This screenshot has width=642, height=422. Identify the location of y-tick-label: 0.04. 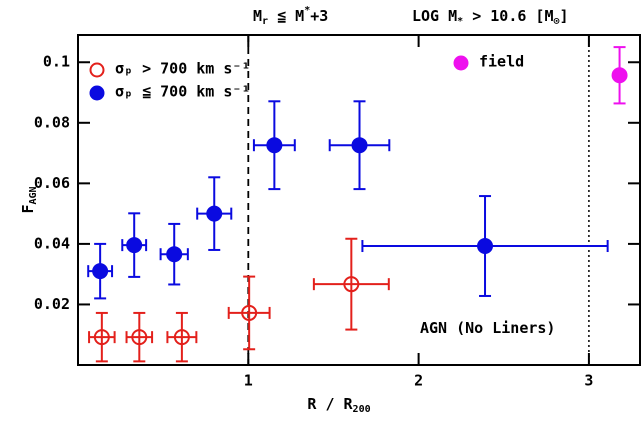
(52, 243).